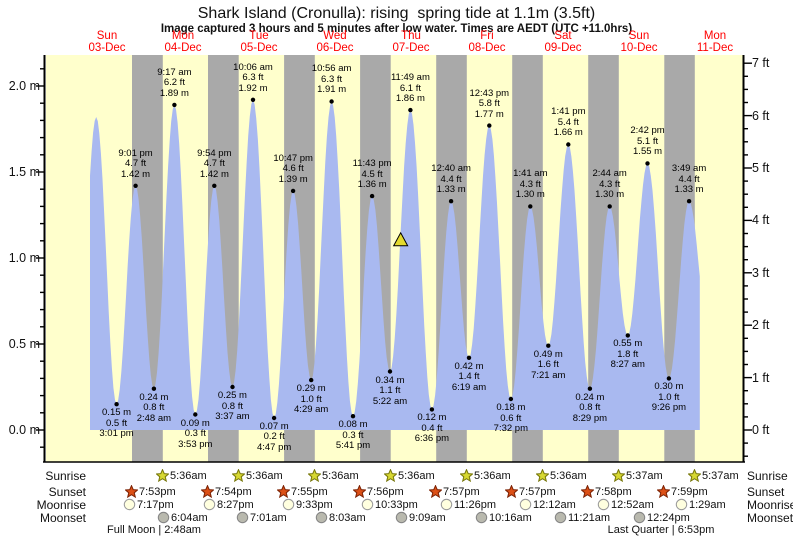 The image size is (793, 539). What do you see at coordinates (332, 79) in the screenshot?
I see `tide-label-line: 6.3 ft` at bounding box center [332, 79].